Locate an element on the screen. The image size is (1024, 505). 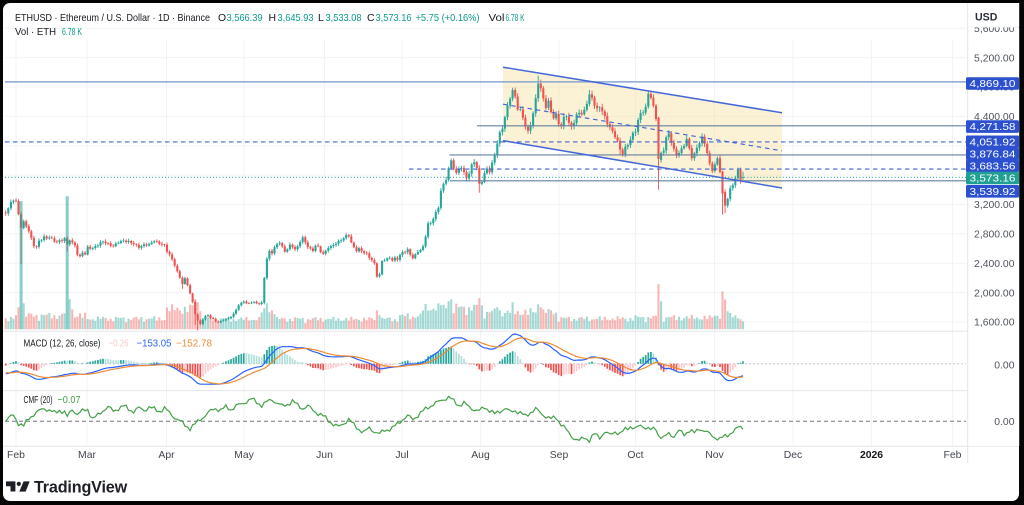
svg-text: May is located at coordinates (244, 455).